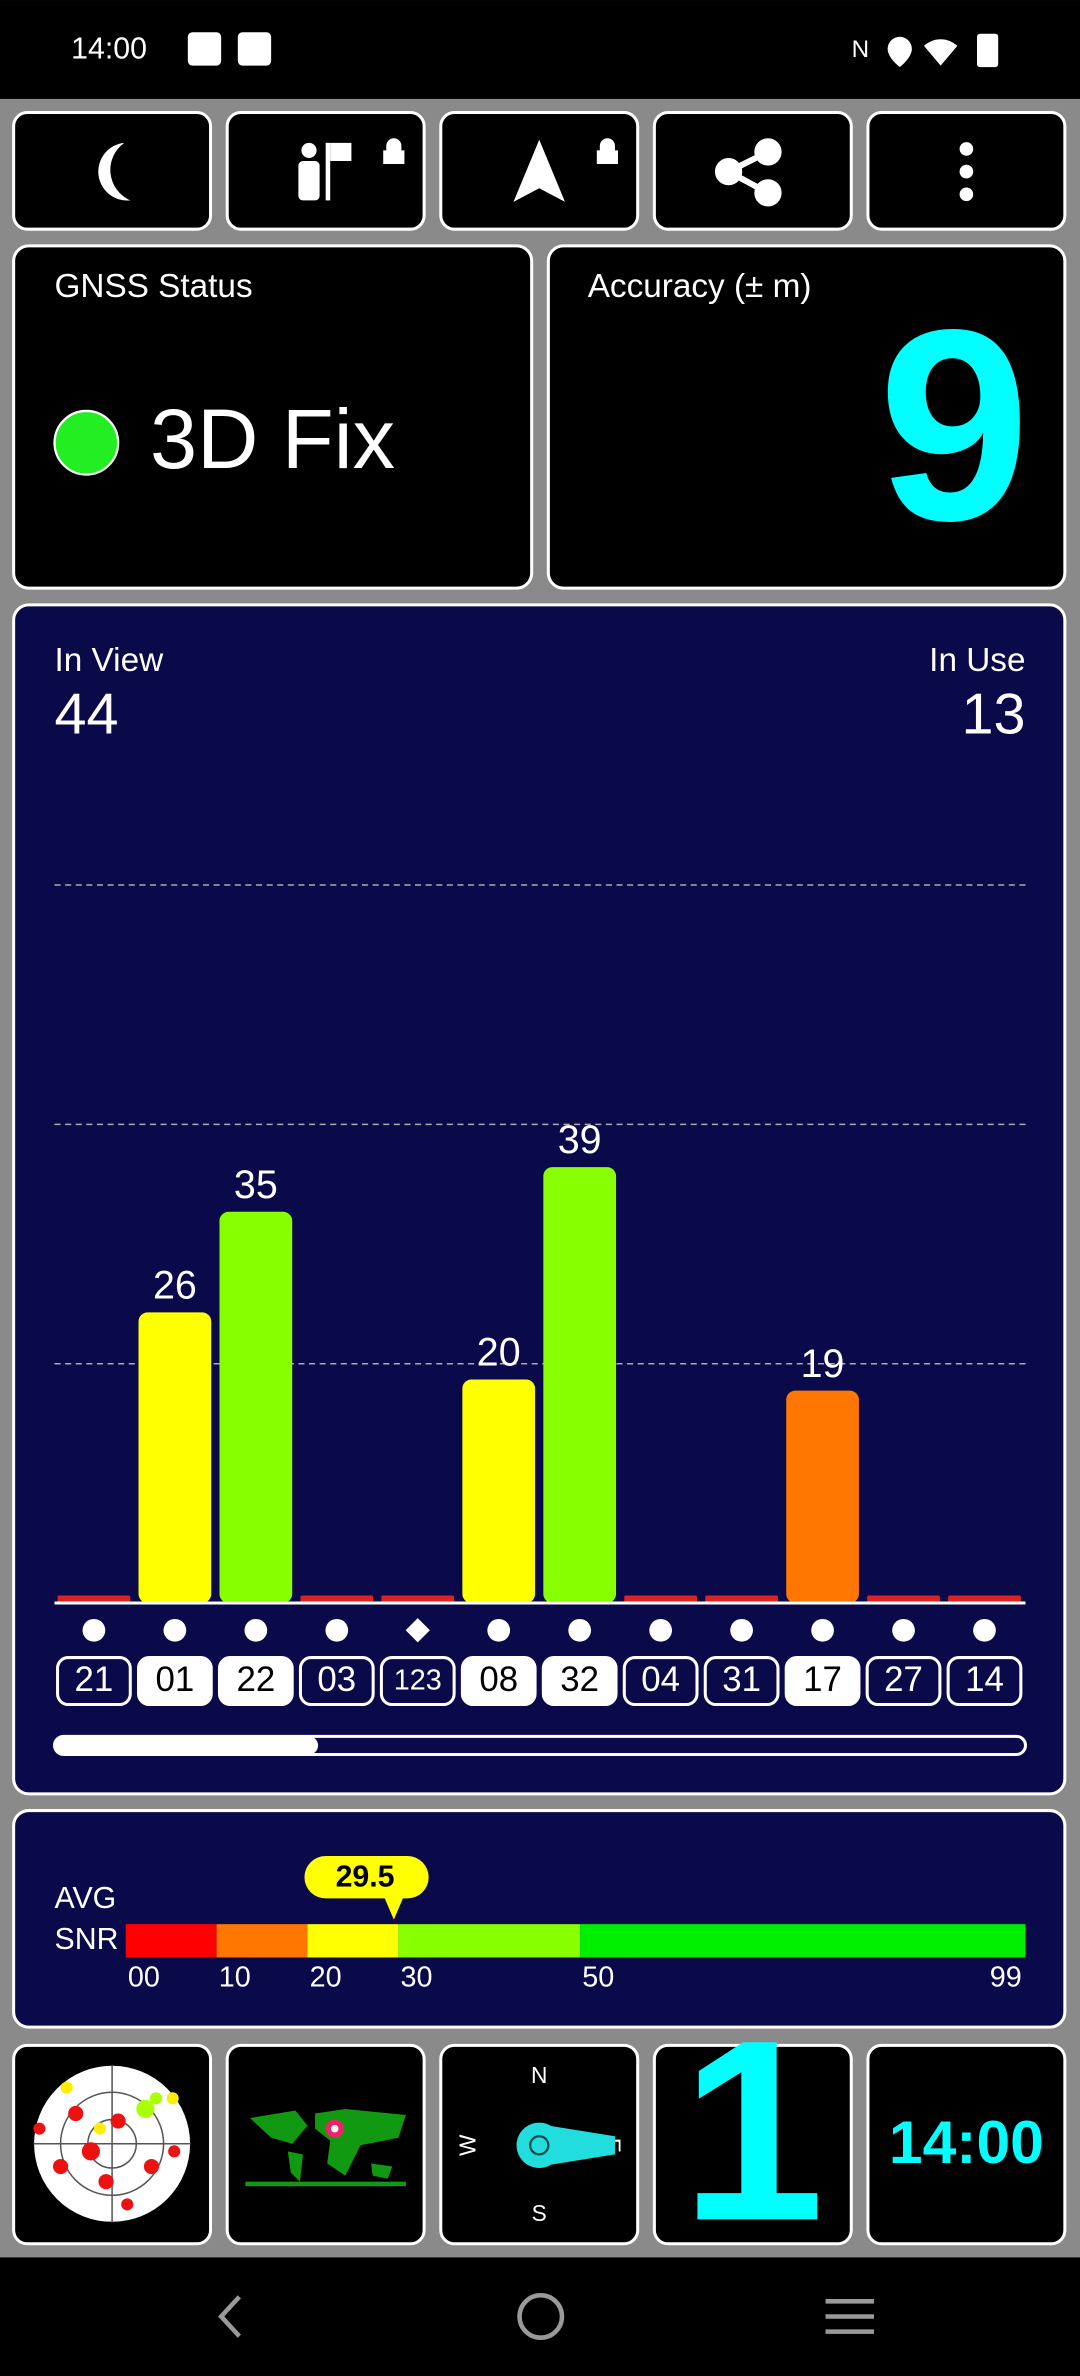 This screenshot has width=1080, height=2376. What do you see at coordinates (954, 424) in the screenshot?
I see `accuracy-value: 9` at bounding box center [954, 424].